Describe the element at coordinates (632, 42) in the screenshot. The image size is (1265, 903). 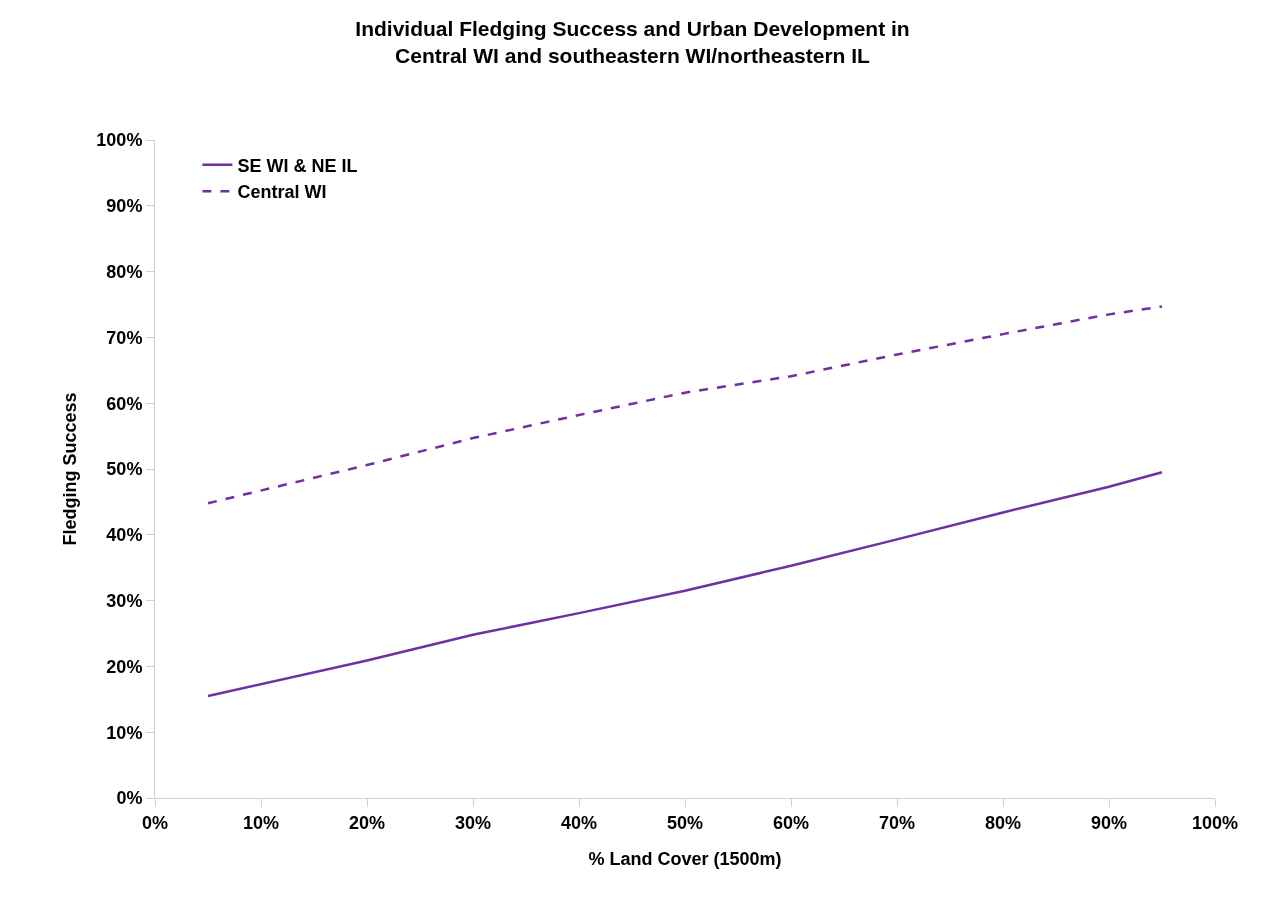
I see `chart-title: Individual Fledging Success and Urban Development in Central WI and southeastern WI/northeastern IL` at that location.